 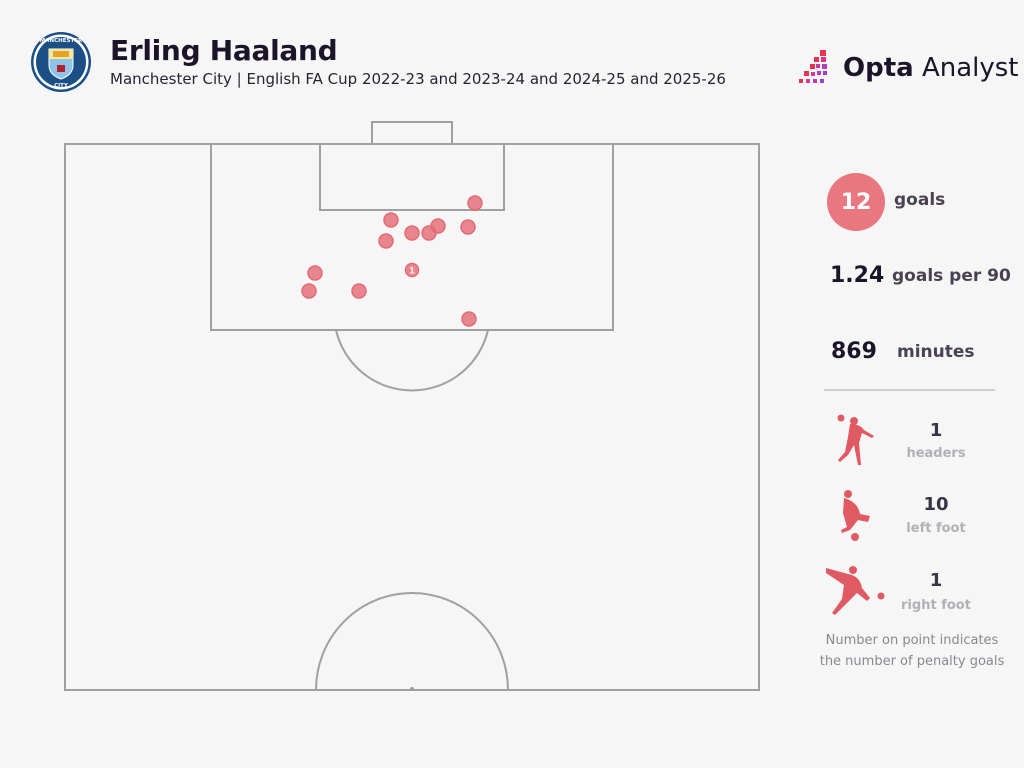 What do you see at coordinates (920, 594) in the screenshot?
I see `right-foot-row: 1 right foot` at bounding box center [920, 594].